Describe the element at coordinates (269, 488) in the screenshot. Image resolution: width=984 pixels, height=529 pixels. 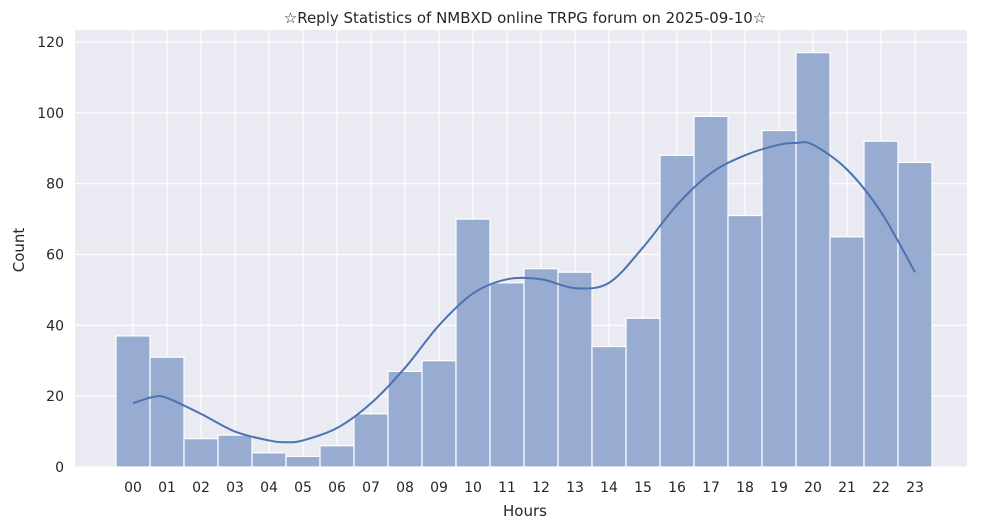
I see `x-tick-label: 04` at that location.